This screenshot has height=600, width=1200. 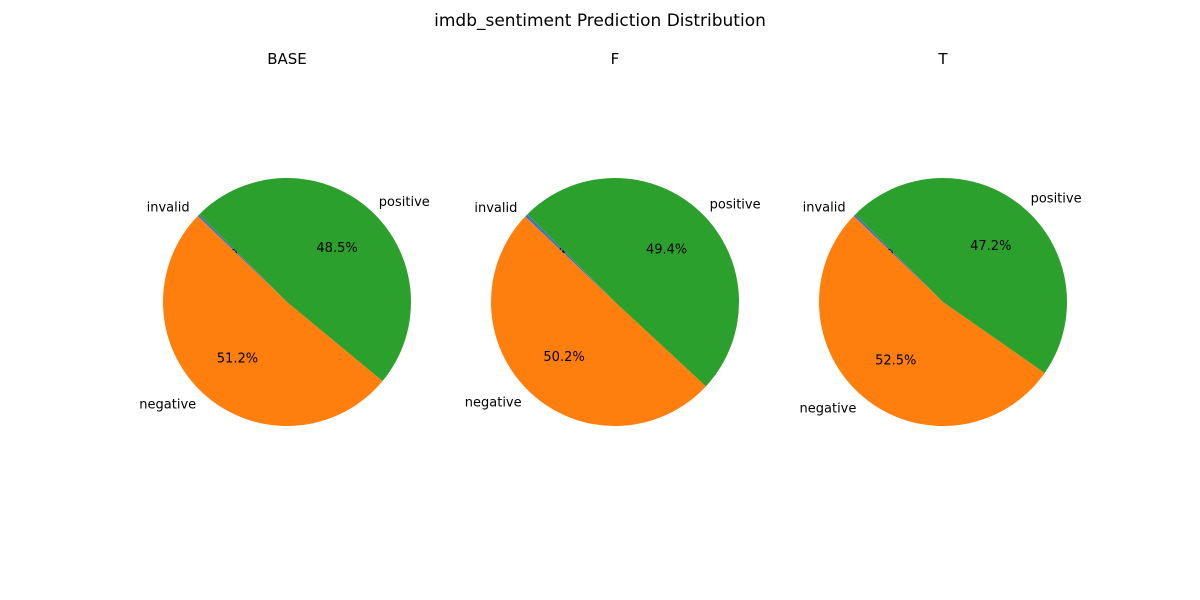 I want to click on pie-title: T, so click(x=942, y=59).